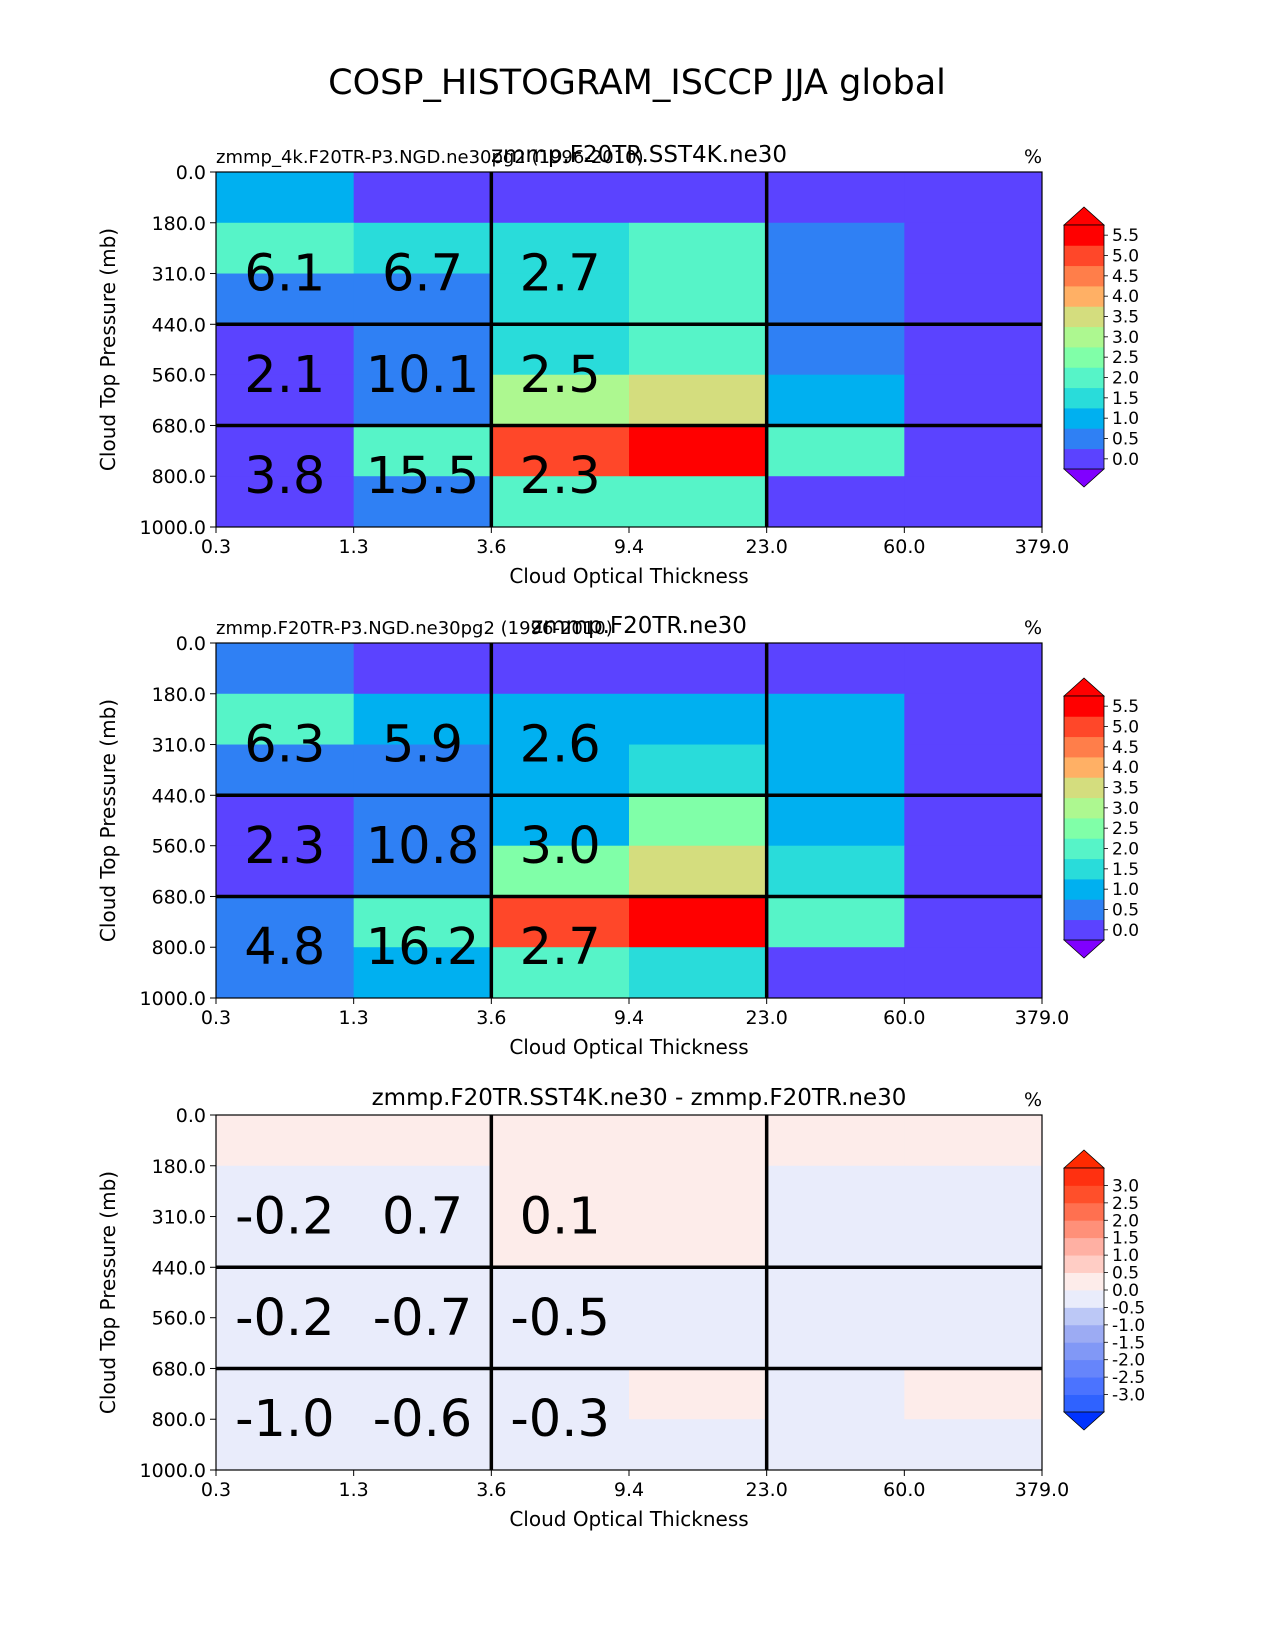 The height and width of the screenshot is (1650, 1275). I want to click on box-value-label: 2.1, so click(284, 375).